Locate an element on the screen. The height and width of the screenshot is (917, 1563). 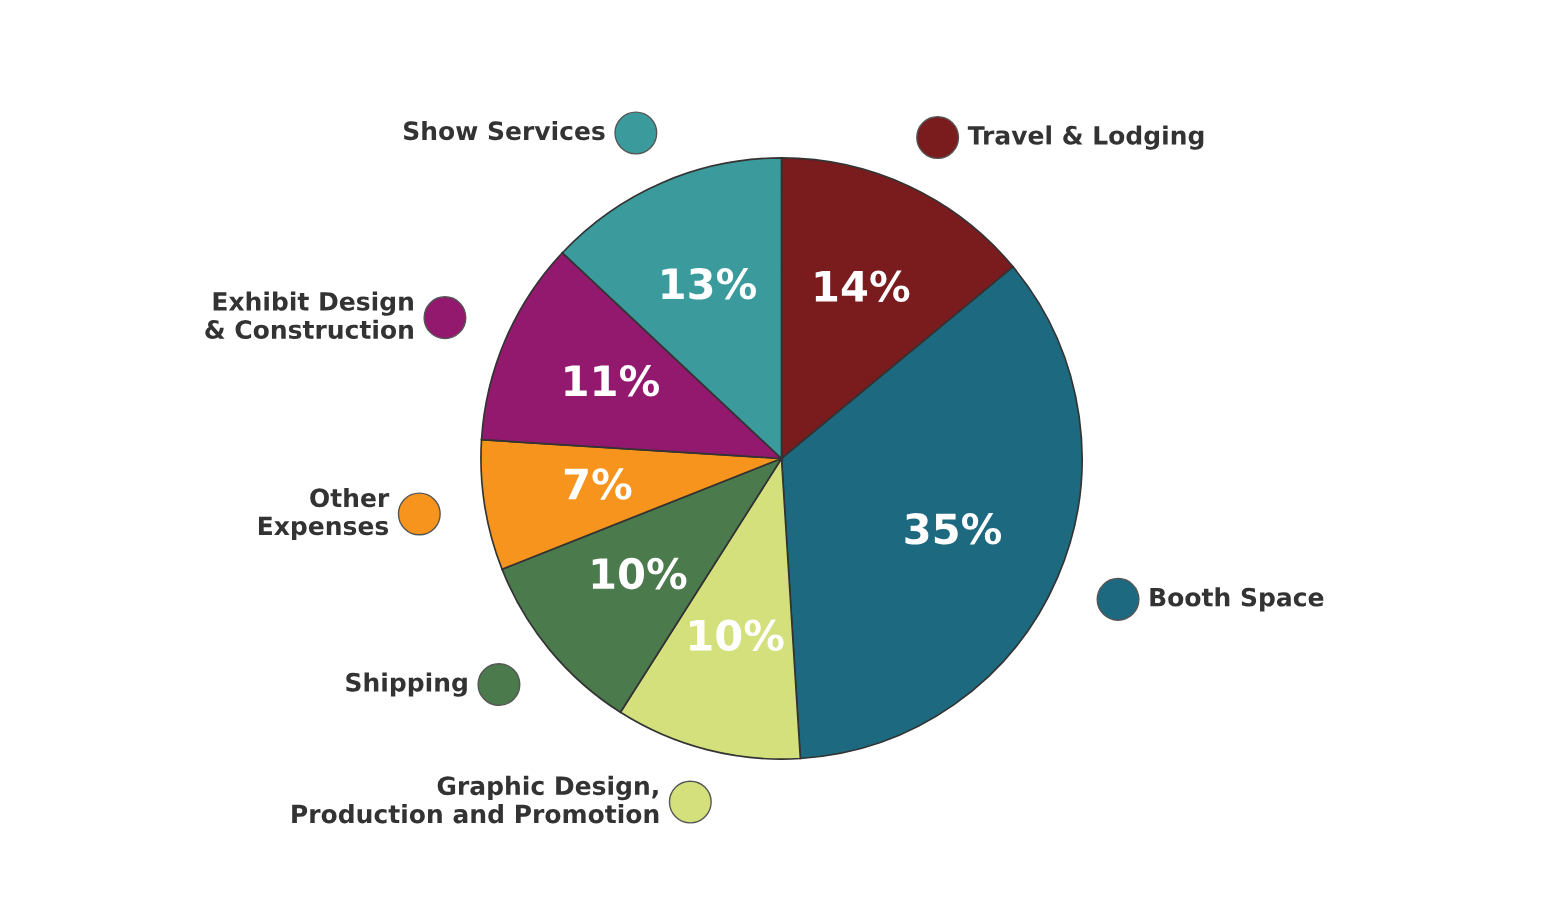
data-label: 35% is located at coordinates (953, 529).